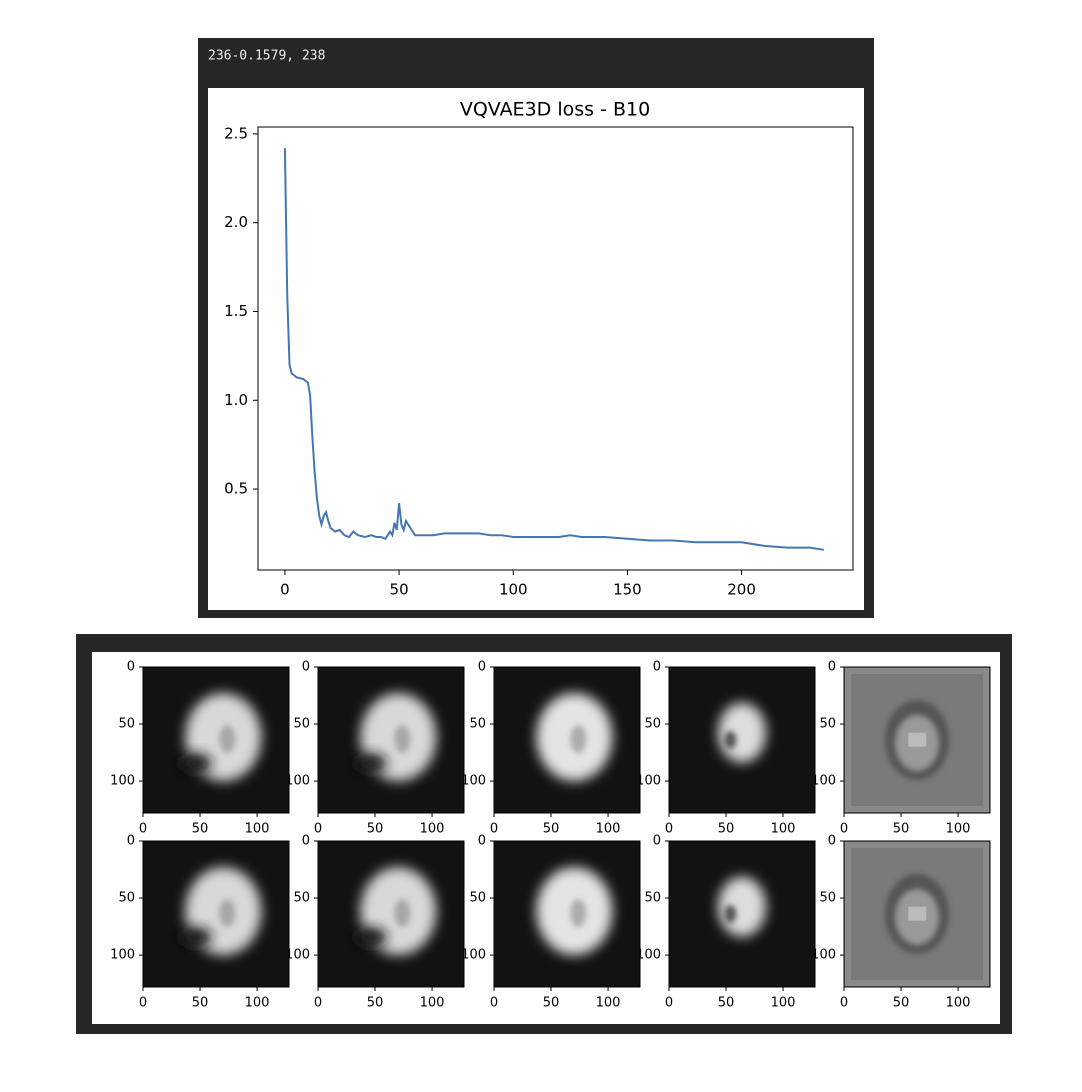 This screenshot has width=1082, height=1092. I want to click on x-tick-label: 150, so click(627, 590).